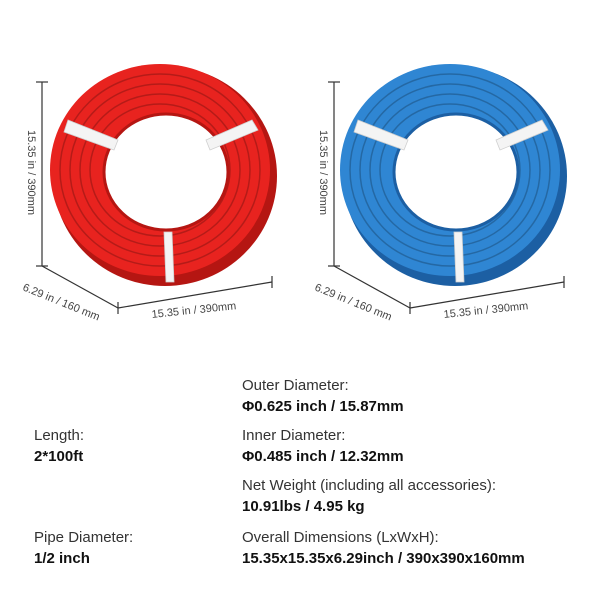 Image resolution: width=600 pixels, height=600 pixels. Describe the element at coordinates (323, 456) in the screenshot. I see `spec-inner-diameter-value: Φ0.485 inch / 12.32mm` at that location.